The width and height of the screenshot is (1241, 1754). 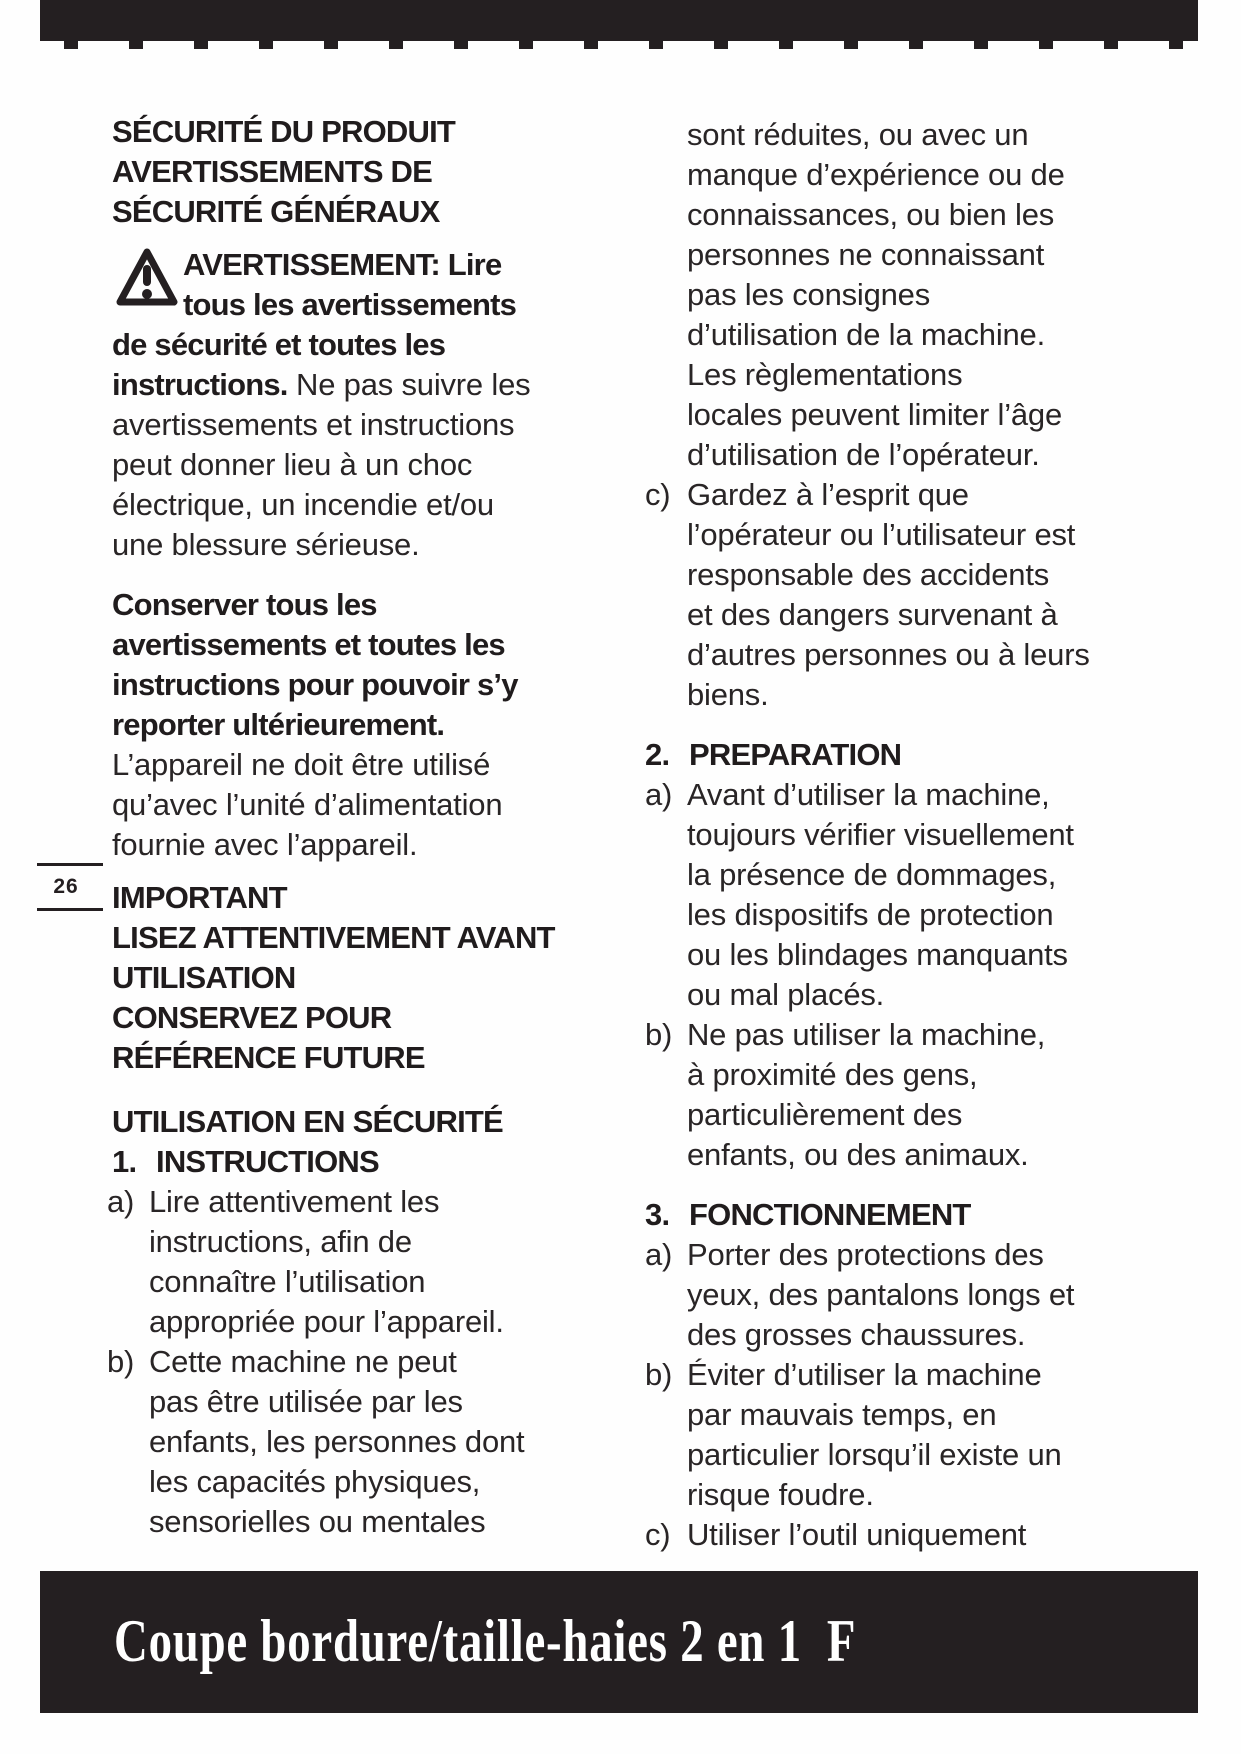 I want to click on body-line: ou les blindages manquants, so click(x=877, y=954).